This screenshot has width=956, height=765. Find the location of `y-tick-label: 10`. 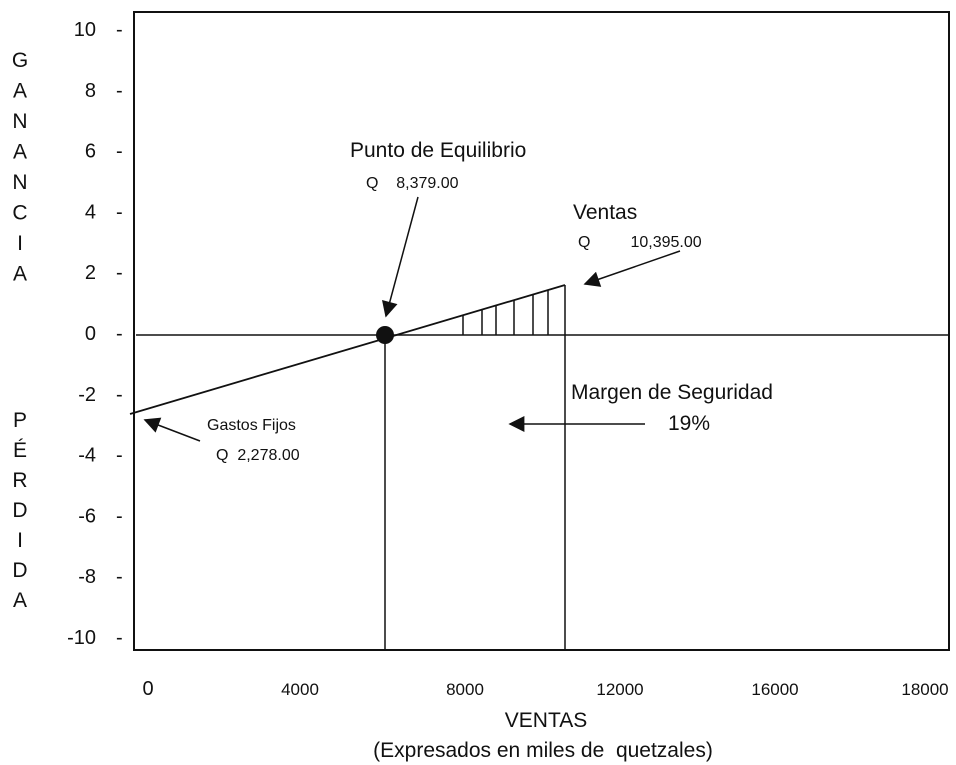

y-tick-label: 10 is located at coordinates (85, 30).